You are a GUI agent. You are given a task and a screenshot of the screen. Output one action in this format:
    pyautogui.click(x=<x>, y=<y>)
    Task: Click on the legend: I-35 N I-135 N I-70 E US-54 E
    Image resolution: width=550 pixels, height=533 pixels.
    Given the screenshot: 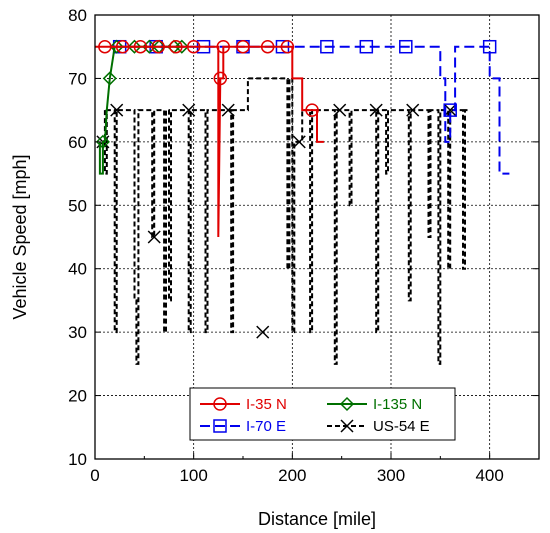 What is the action you would take?
    pyautogui.click(x=322, y=414)
    